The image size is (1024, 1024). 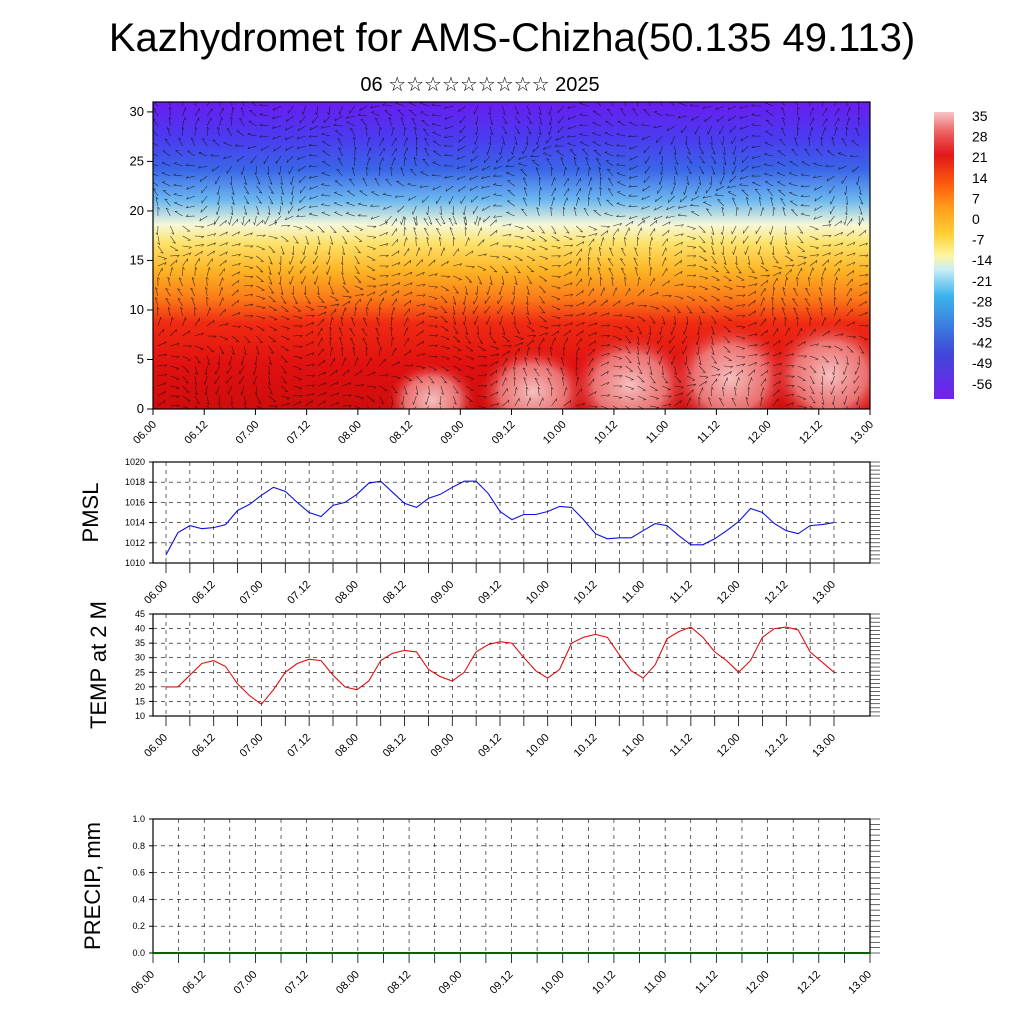 I want to click on x-tick-label: 13.00, so click(x=860, y=983).